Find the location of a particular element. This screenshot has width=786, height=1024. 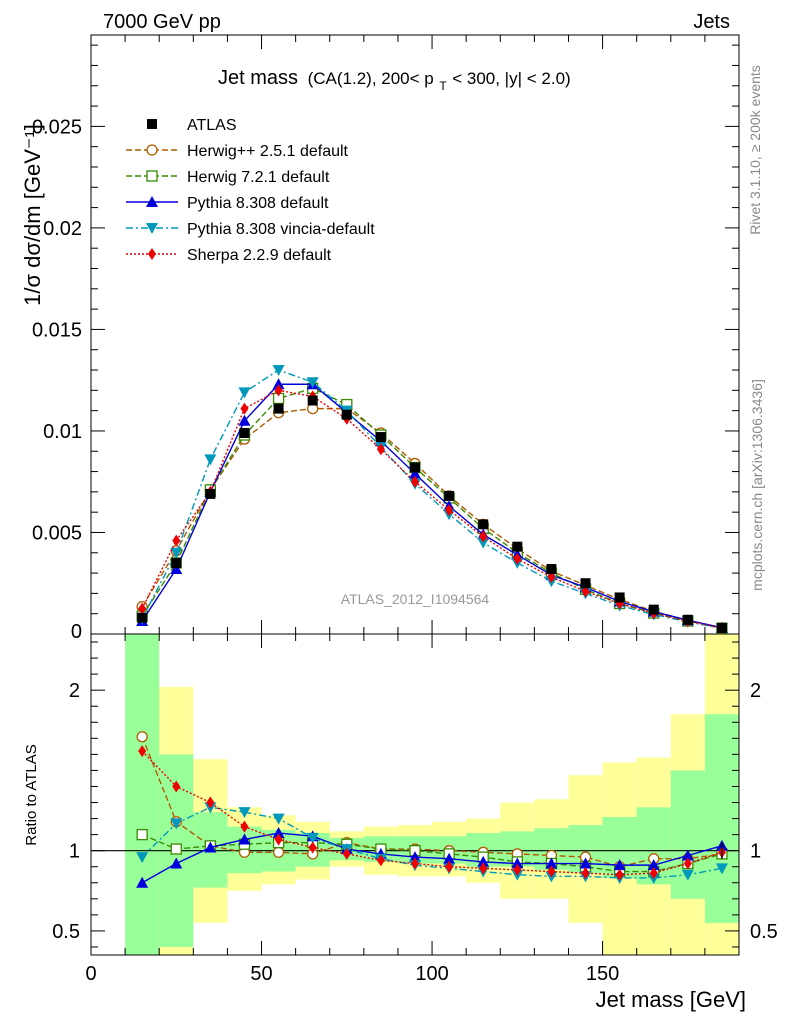

legend-marker-pythia is located at coordinates (152, 201).